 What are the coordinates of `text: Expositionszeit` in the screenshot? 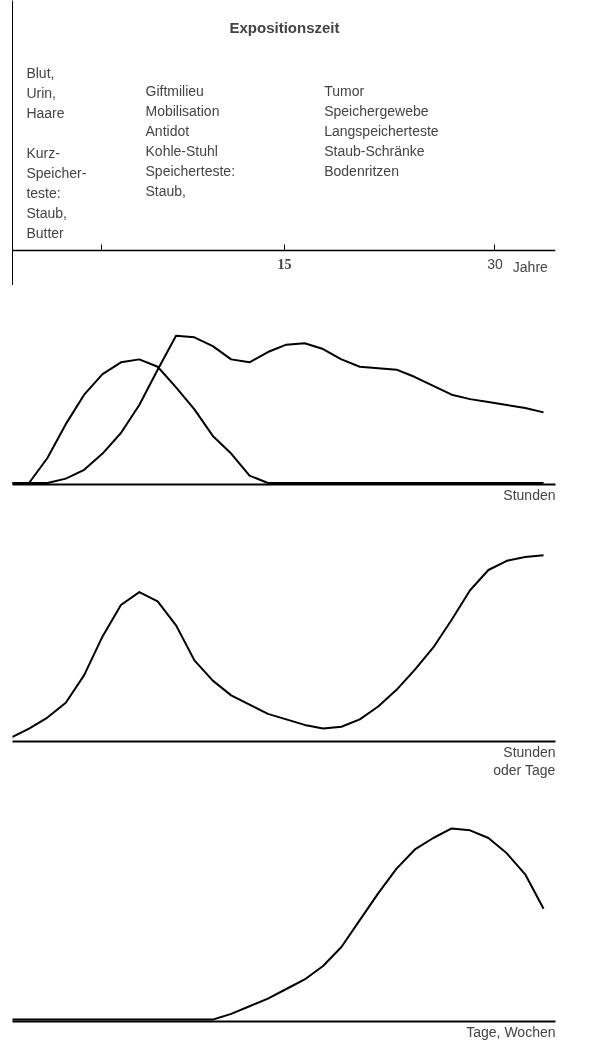 It's located at (284, 27).